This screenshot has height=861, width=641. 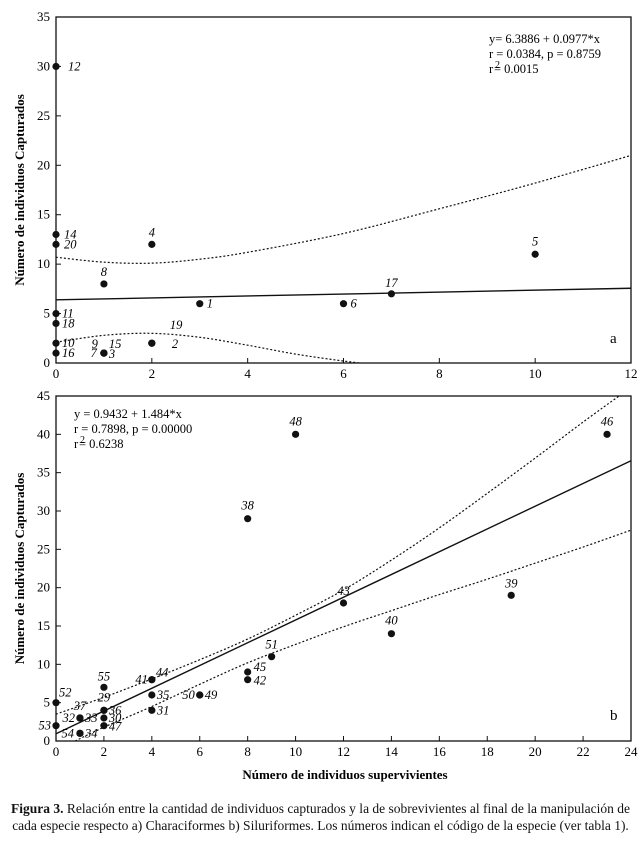 What do you see at coordinates (95, 344) in the screenshot?
I see `point-label: 9` at bounding box center [95, 344].